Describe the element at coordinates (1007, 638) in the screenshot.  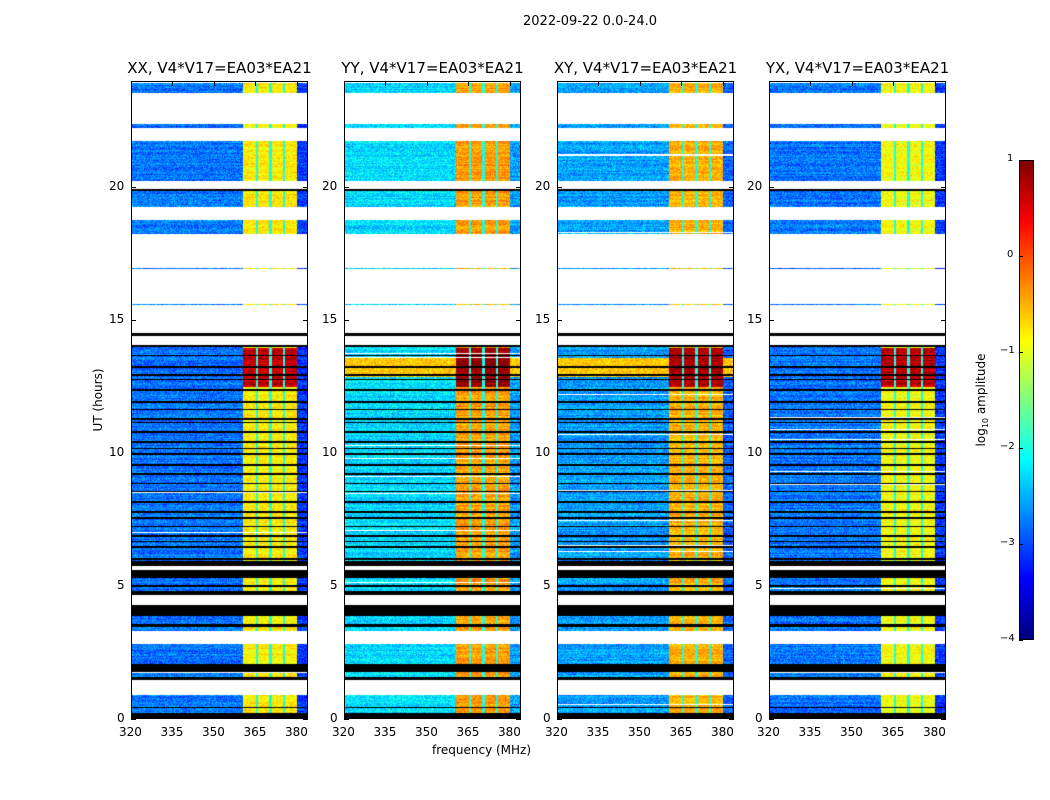
I see `colorbar-tick-label: −4` at that location.